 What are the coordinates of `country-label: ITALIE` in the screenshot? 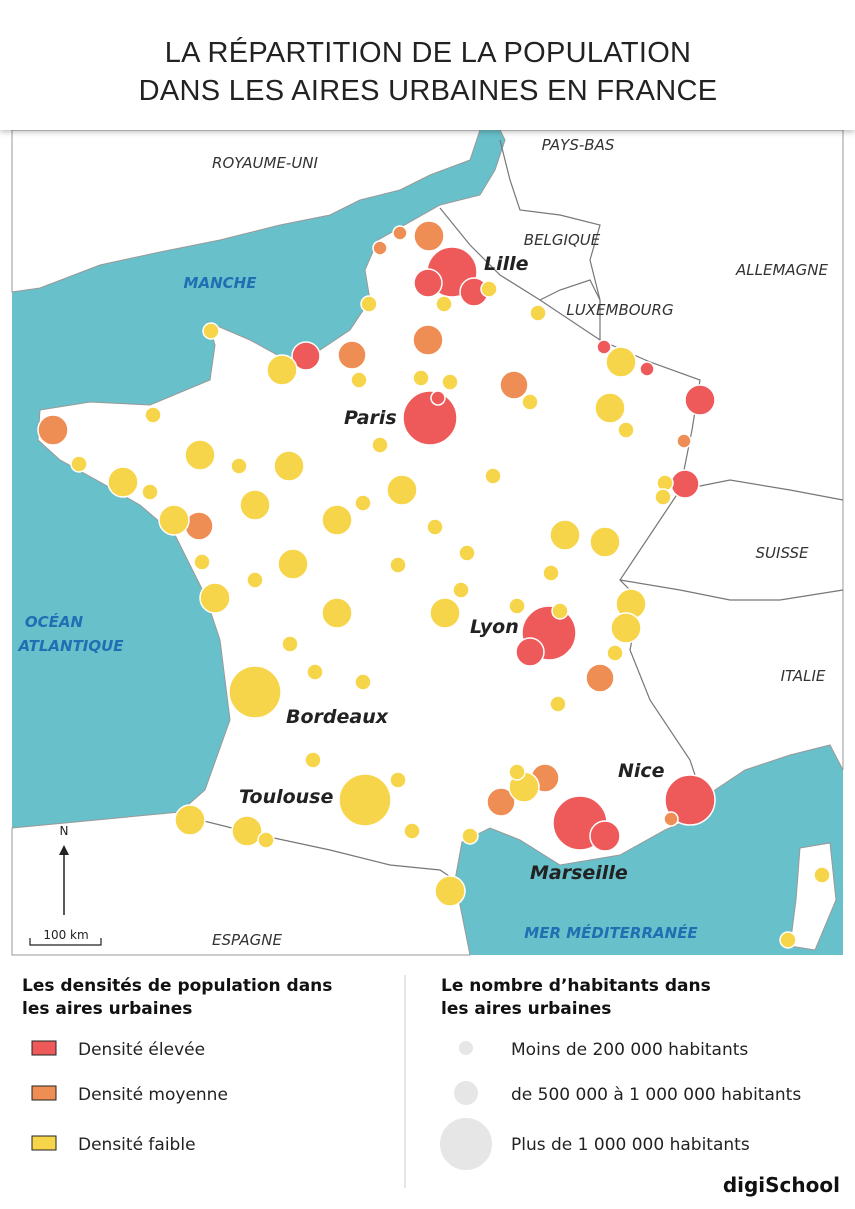 It's located at (803, 676).